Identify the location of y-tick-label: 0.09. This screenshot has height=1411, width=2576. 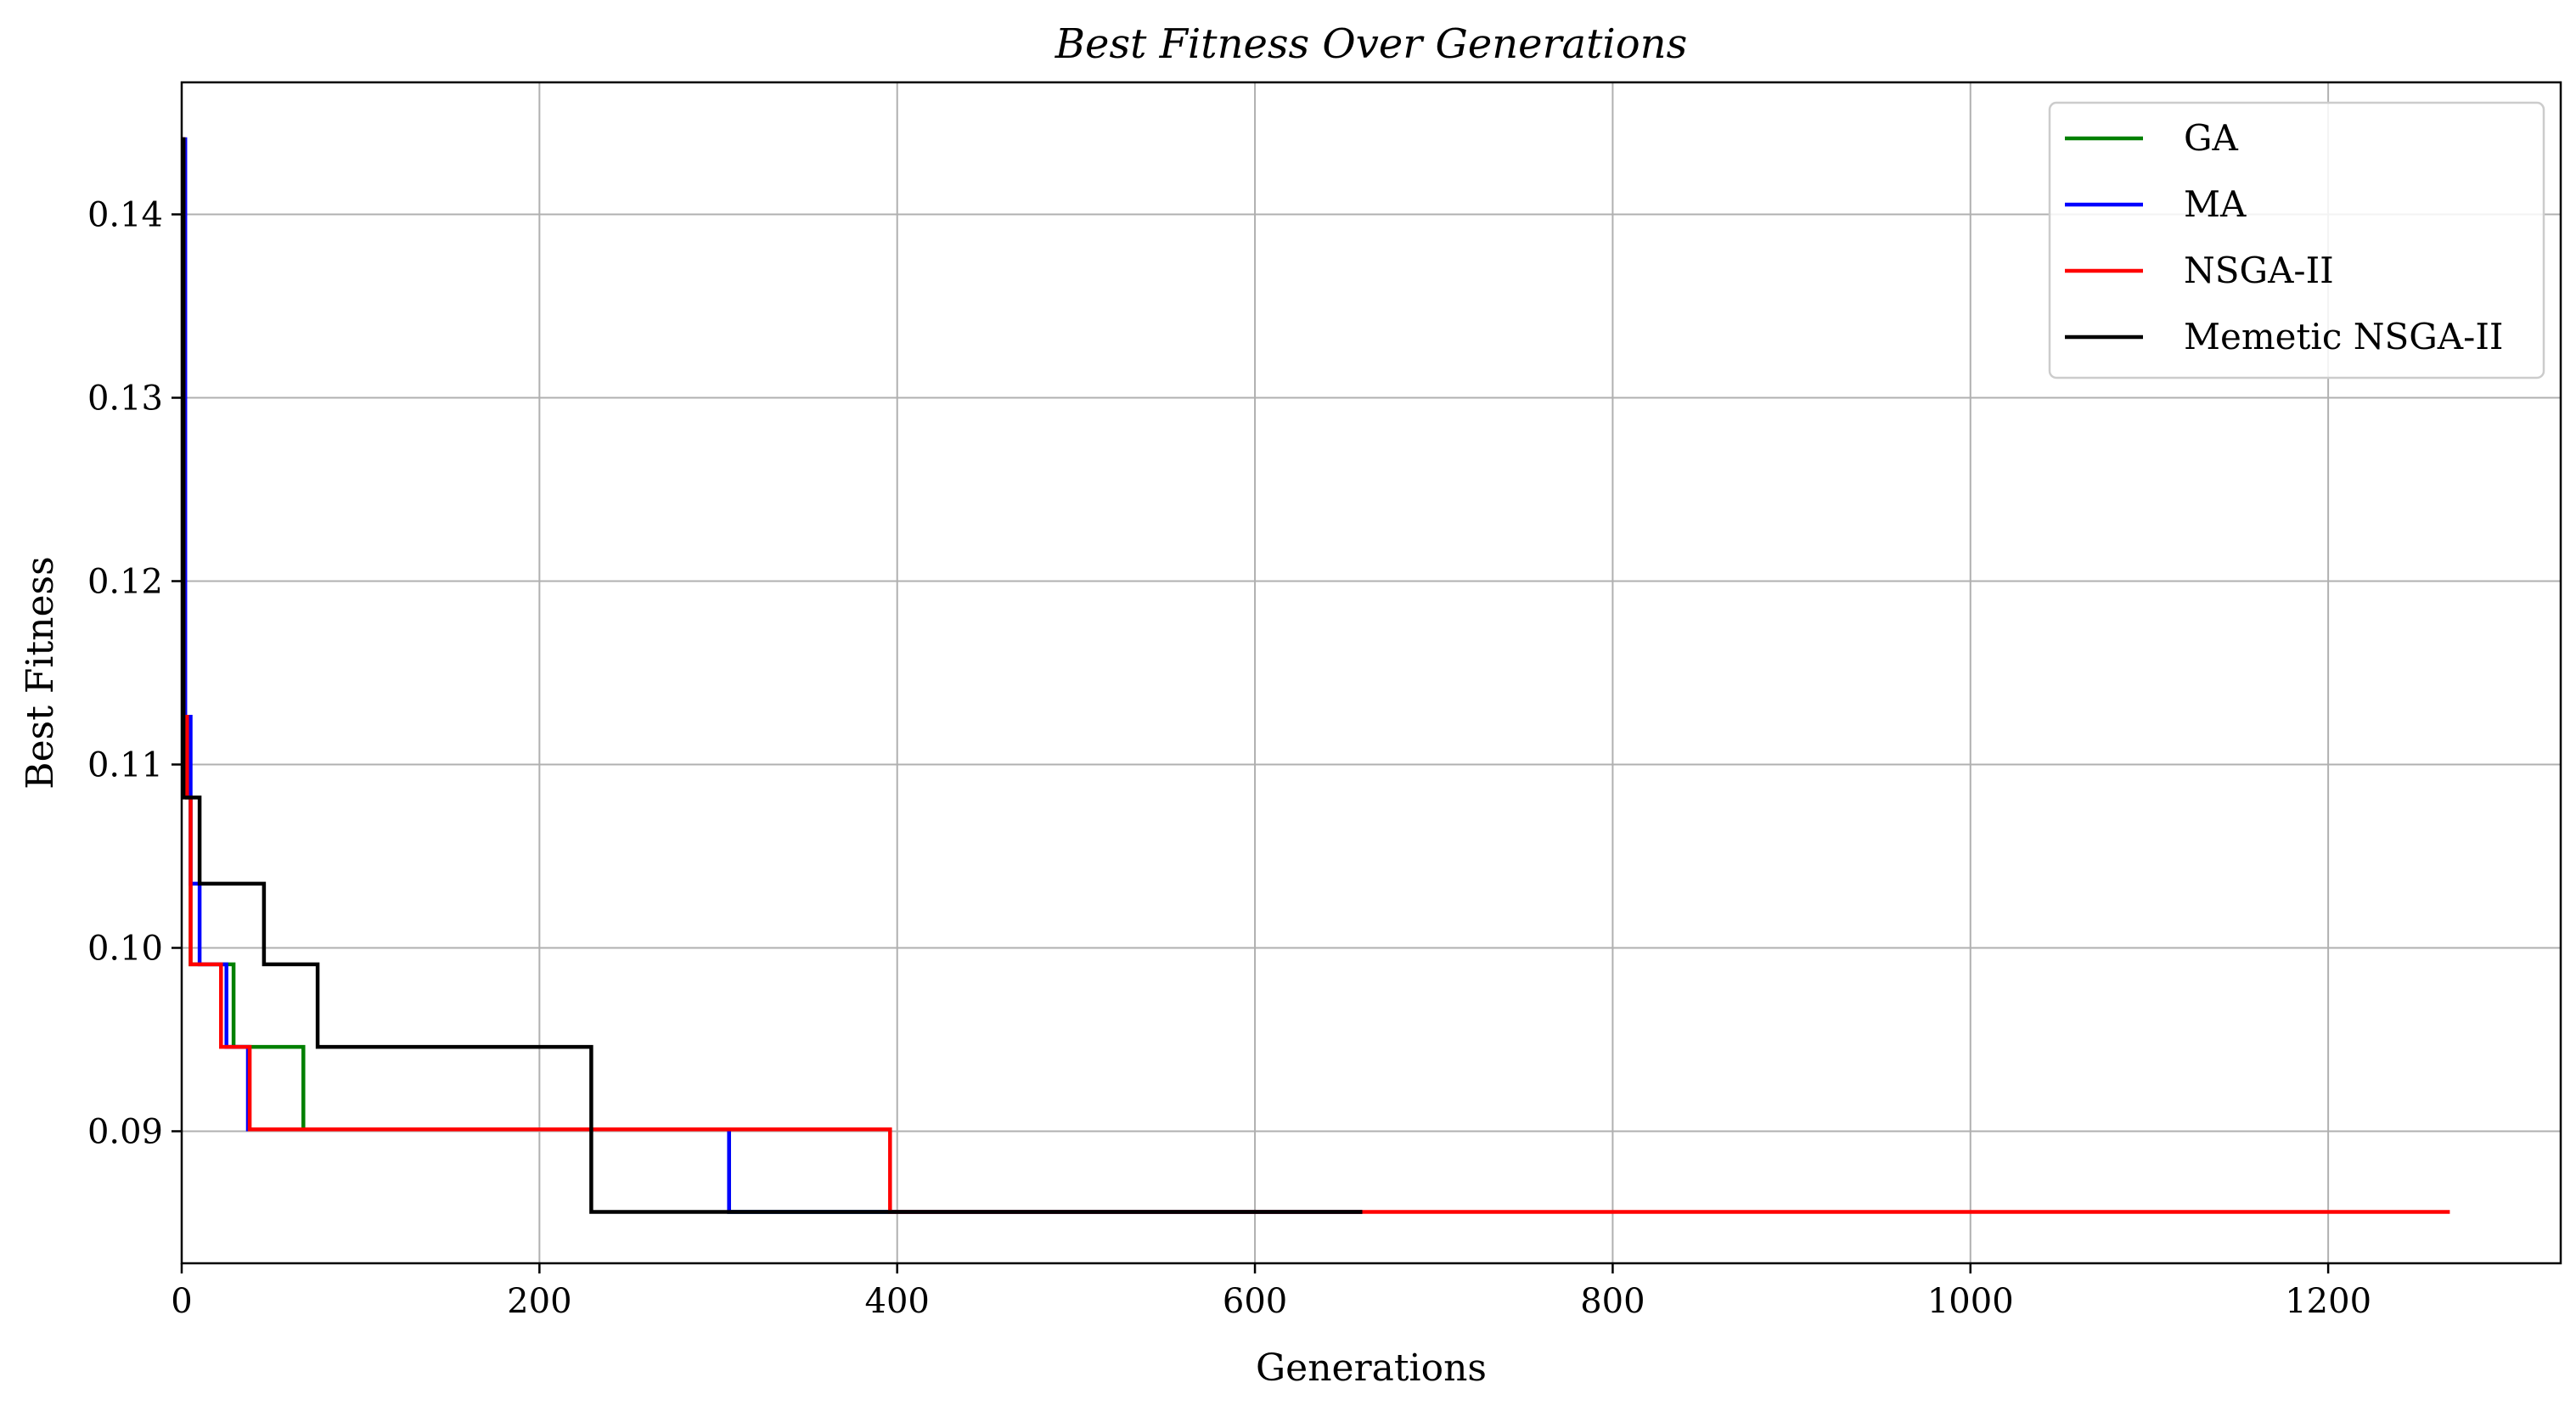
(125, 1132).